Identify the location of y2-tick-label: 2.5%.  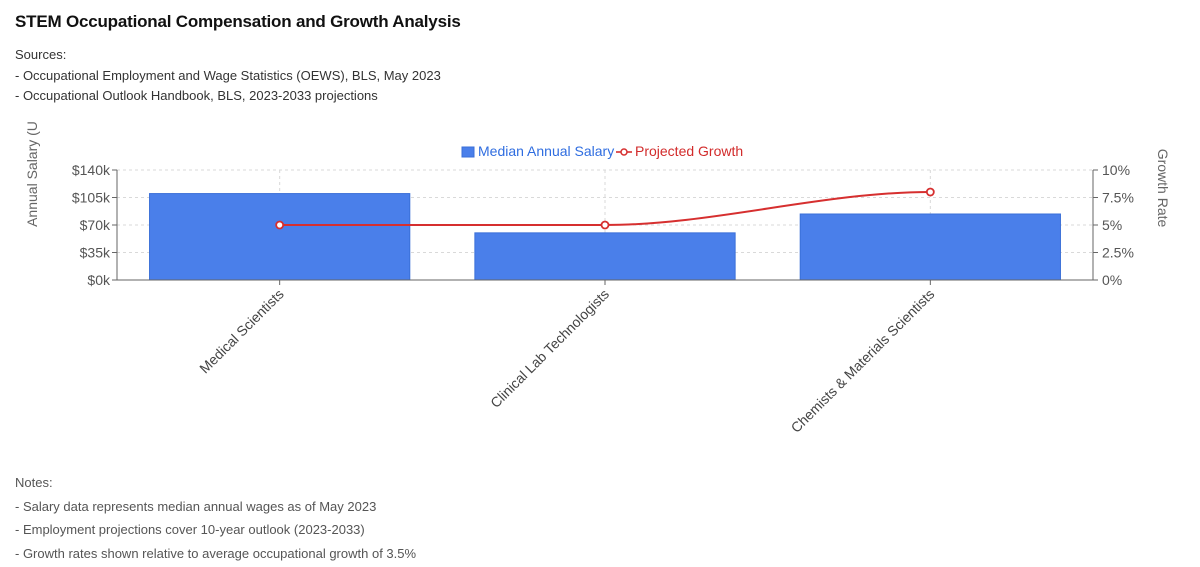
(1118, 253).